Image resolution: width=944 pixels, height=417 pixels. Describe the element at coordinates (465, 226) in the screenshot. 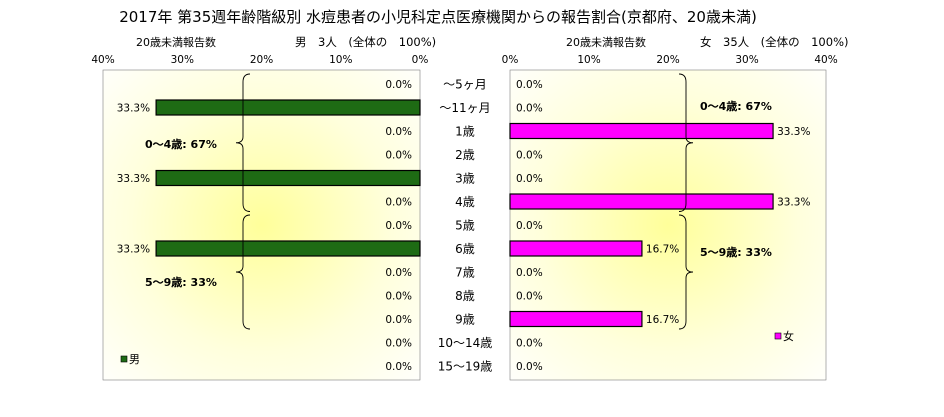

I see `category-label: 5歳` at that location.